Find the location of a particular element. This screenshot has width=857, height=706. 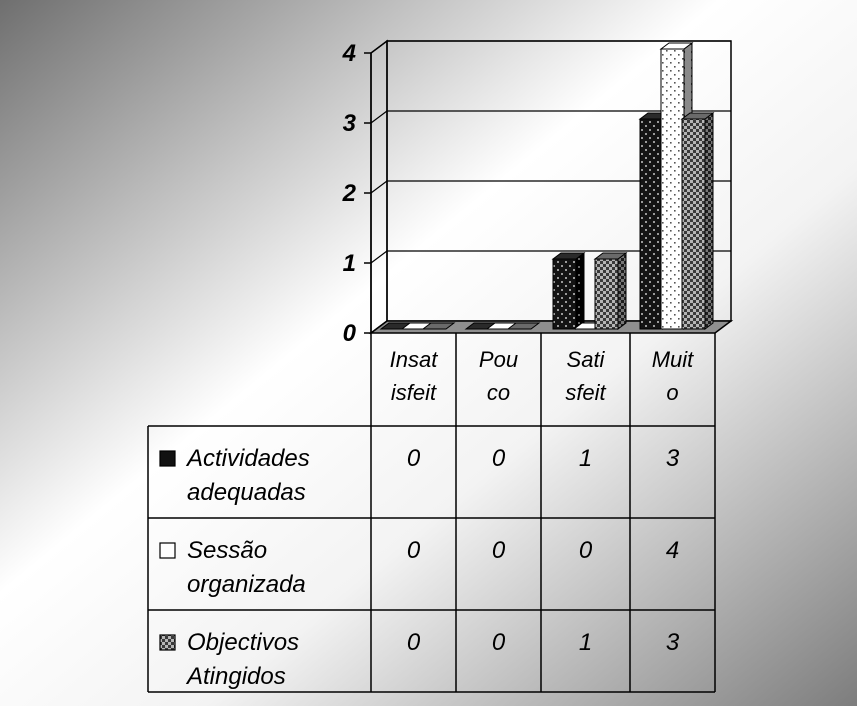

table-cell-value: 4 is located at coordinates (672, 550).